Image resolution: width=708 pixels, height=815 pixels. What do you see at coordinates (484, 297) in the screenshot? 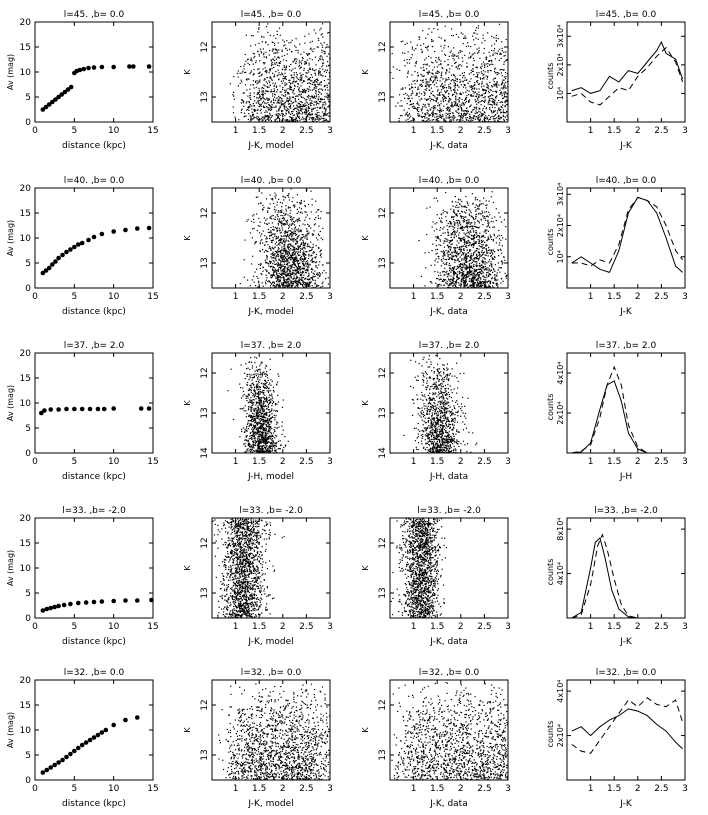
I see `x-tick-label: 2.5` at bounding box center [484, 297].